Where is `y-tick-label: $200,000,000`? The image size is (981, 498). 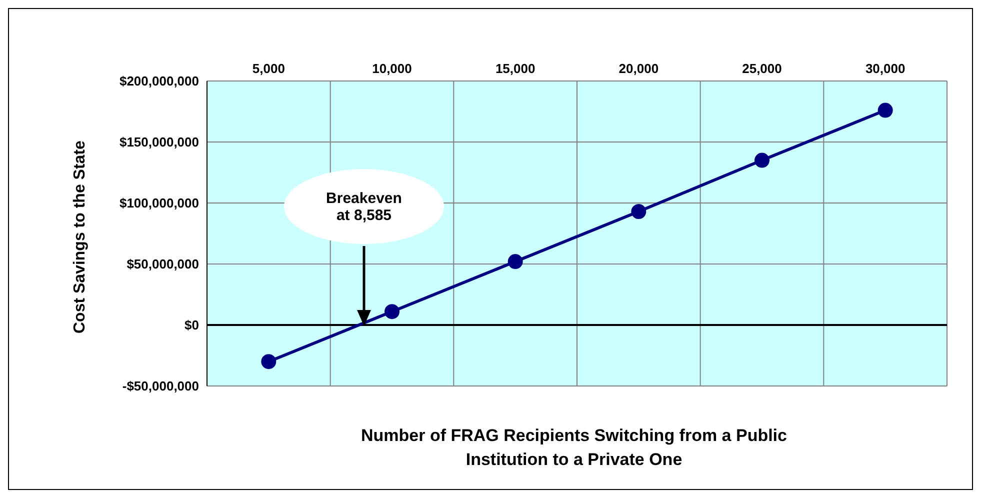 y-tick-label: $200,000,000 is located at coordinates (159, 81).